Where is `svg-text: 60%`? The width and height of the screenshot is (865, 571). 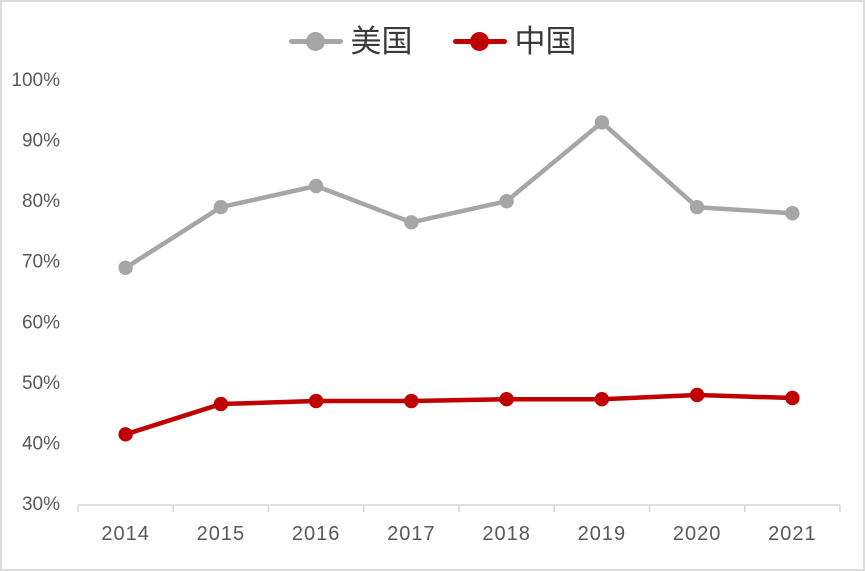 svg-text: 60% is located at coordinates (41, 322).